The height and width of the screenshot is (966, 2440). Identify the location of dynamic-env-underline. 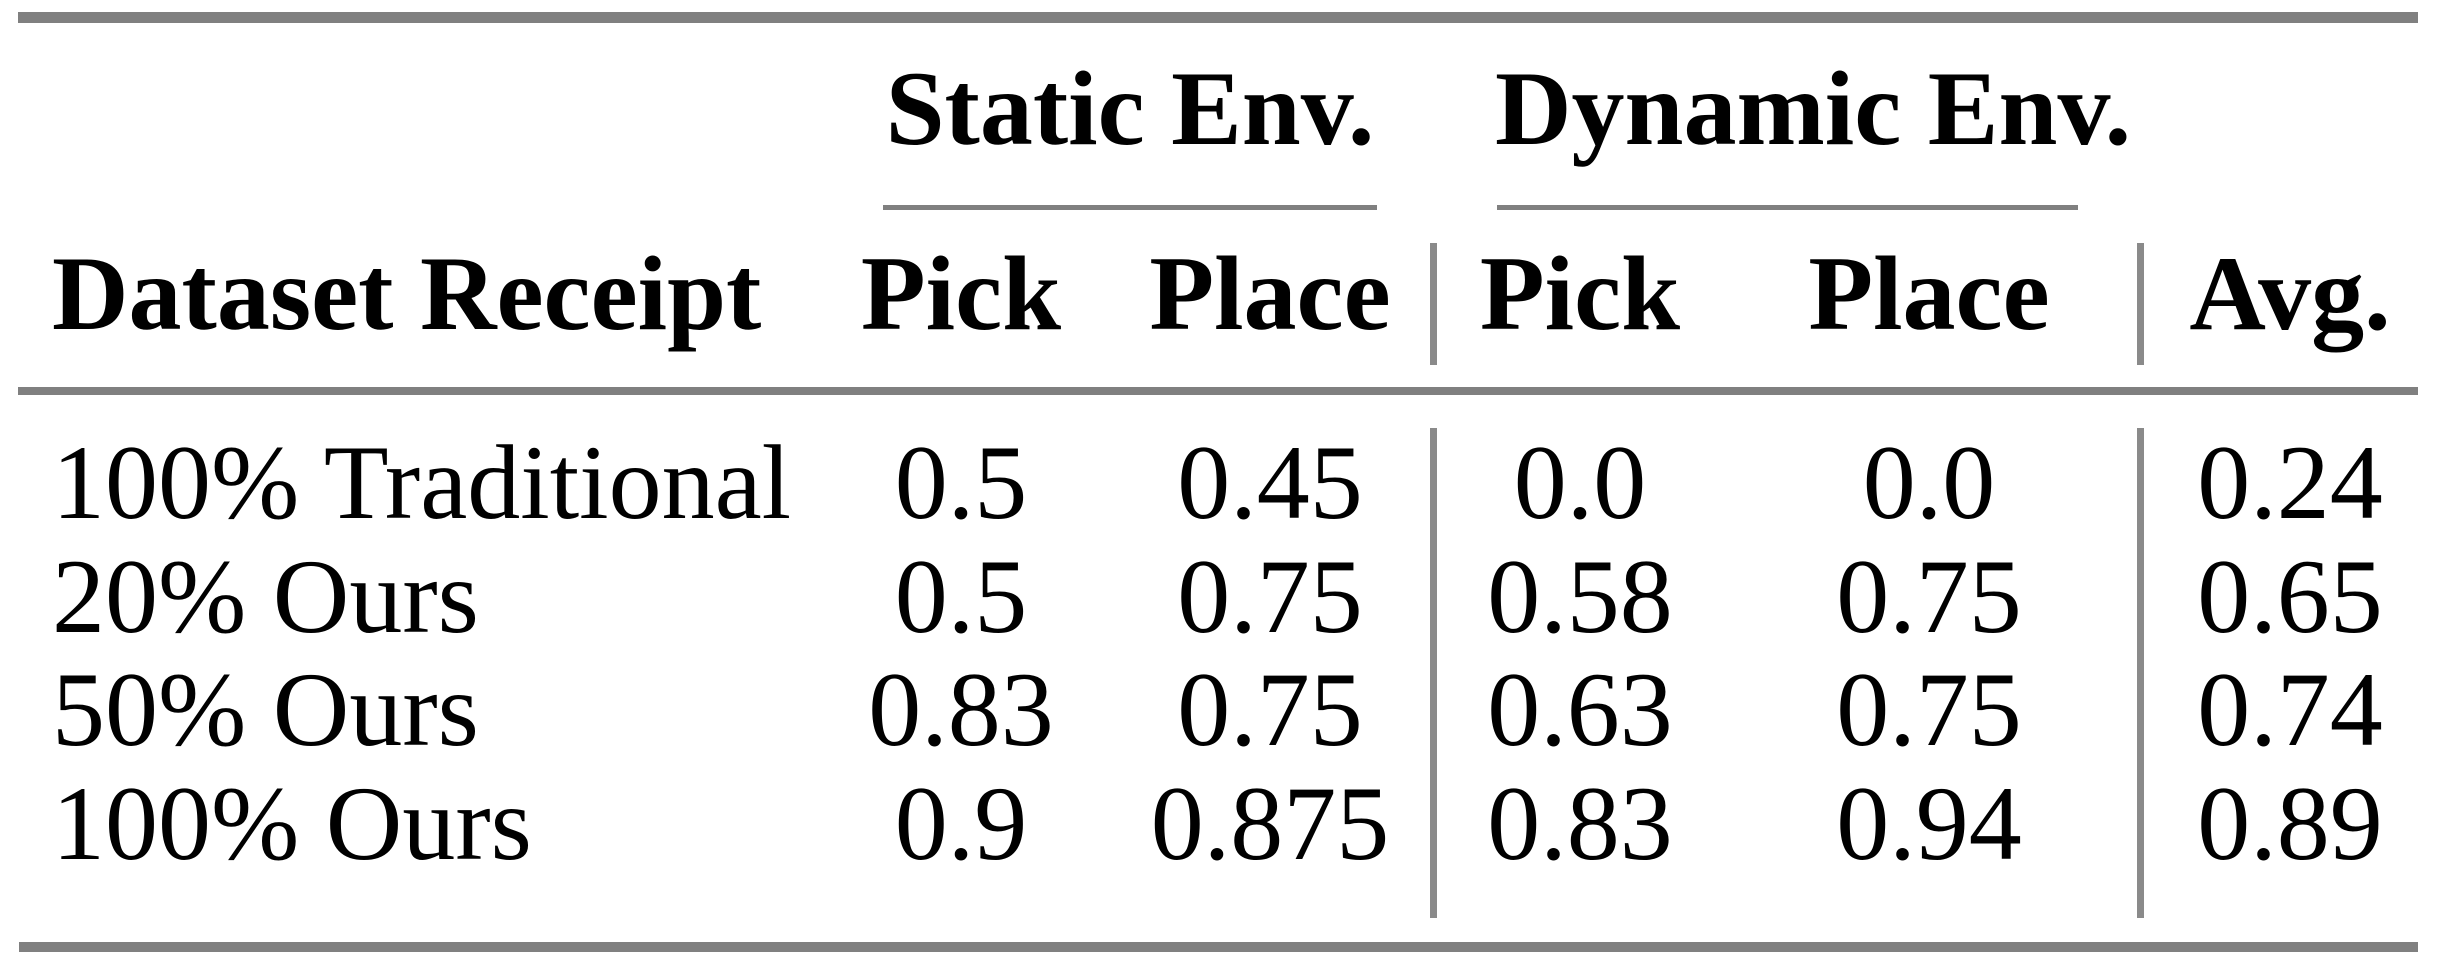
(1787, 207).